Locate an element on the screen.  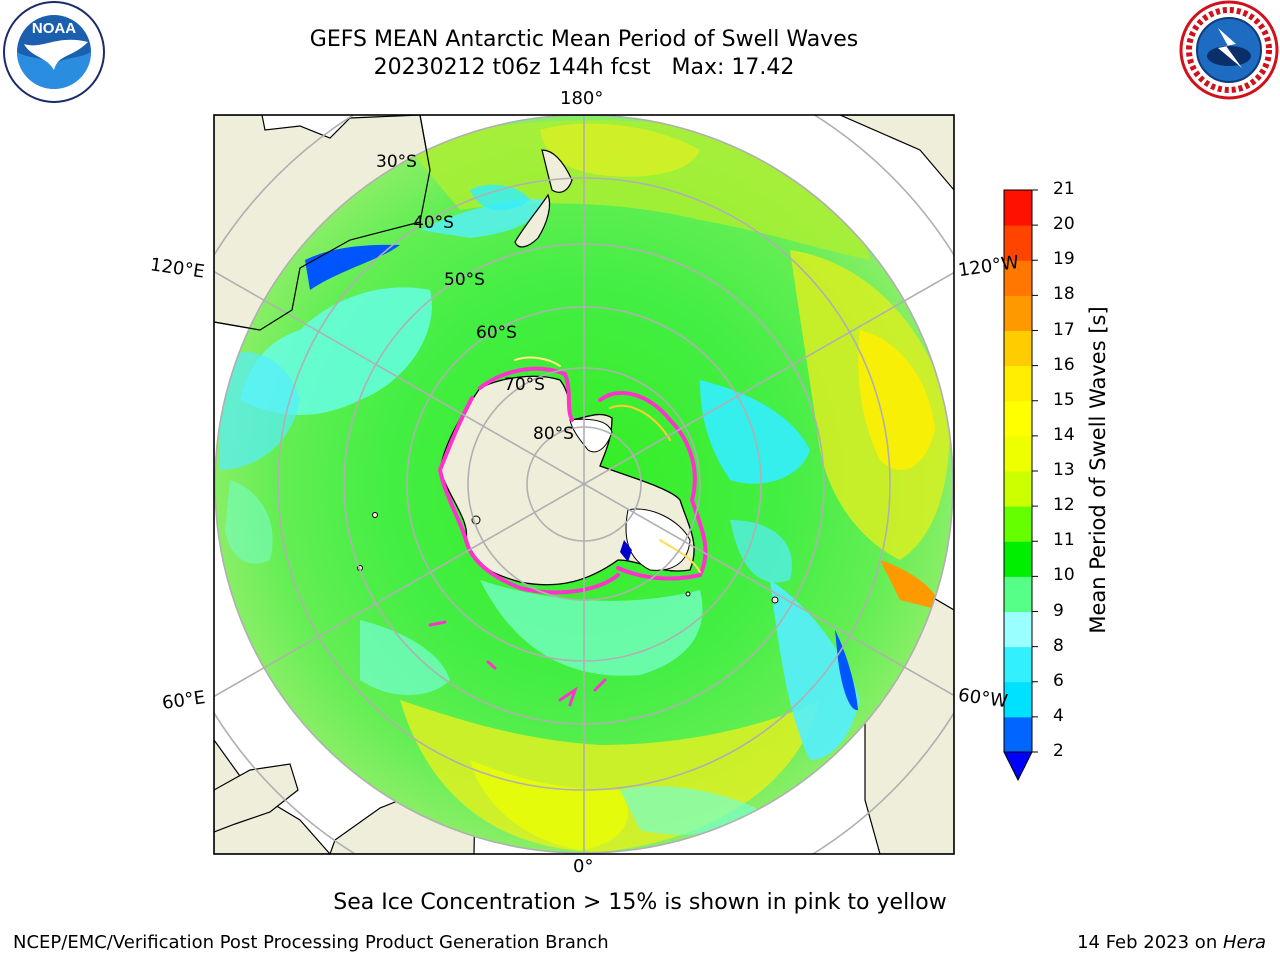
lat-label-80s: 80°S is located at coordinates (553, 434).